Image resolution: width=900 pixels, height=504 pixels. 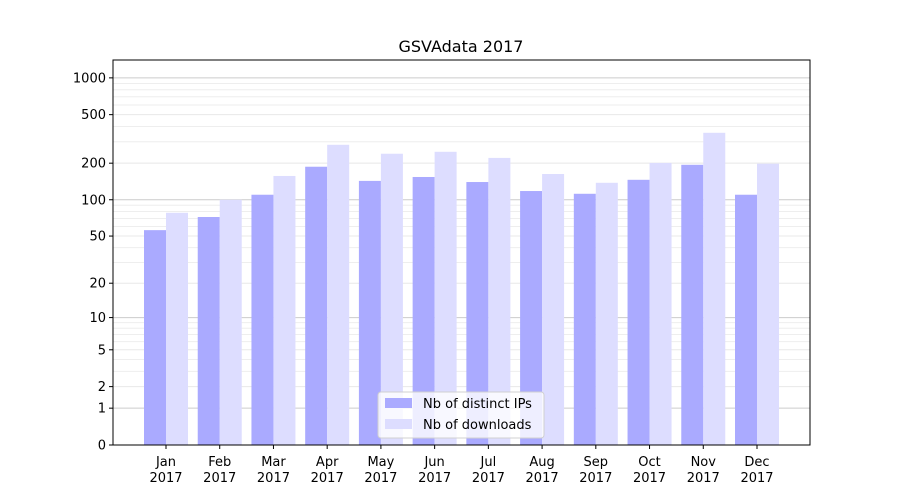 What do you see at coordinates (93, 200) in the screenshot?
I see `y-tick-label: 100` at bounding box center [93, 200].